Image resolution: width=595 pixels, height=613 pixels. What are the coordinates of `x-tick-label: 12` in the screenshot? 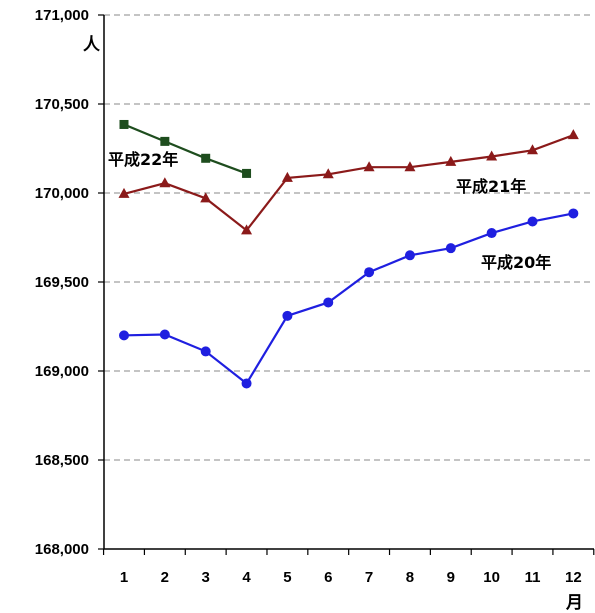 It's located at (573, 577).